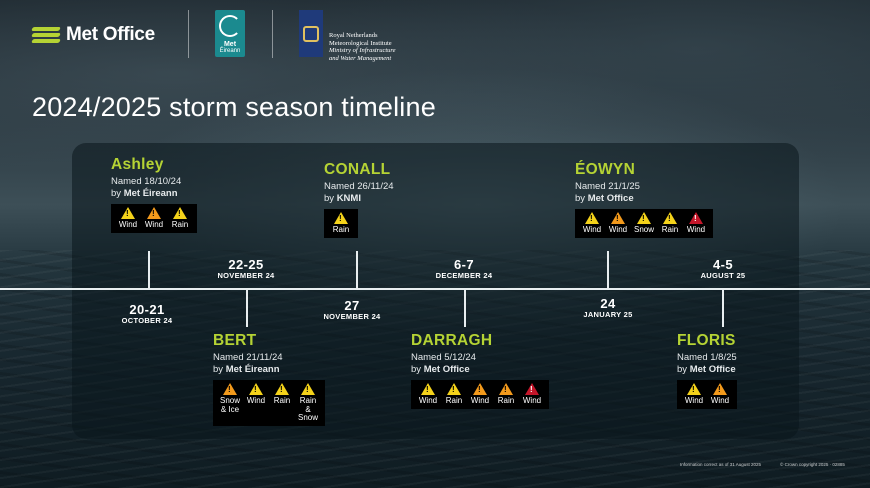 The width and height of the screenshot is (870, 488). I want to click on storm-name: ÉOWYN, so click(605, 169).